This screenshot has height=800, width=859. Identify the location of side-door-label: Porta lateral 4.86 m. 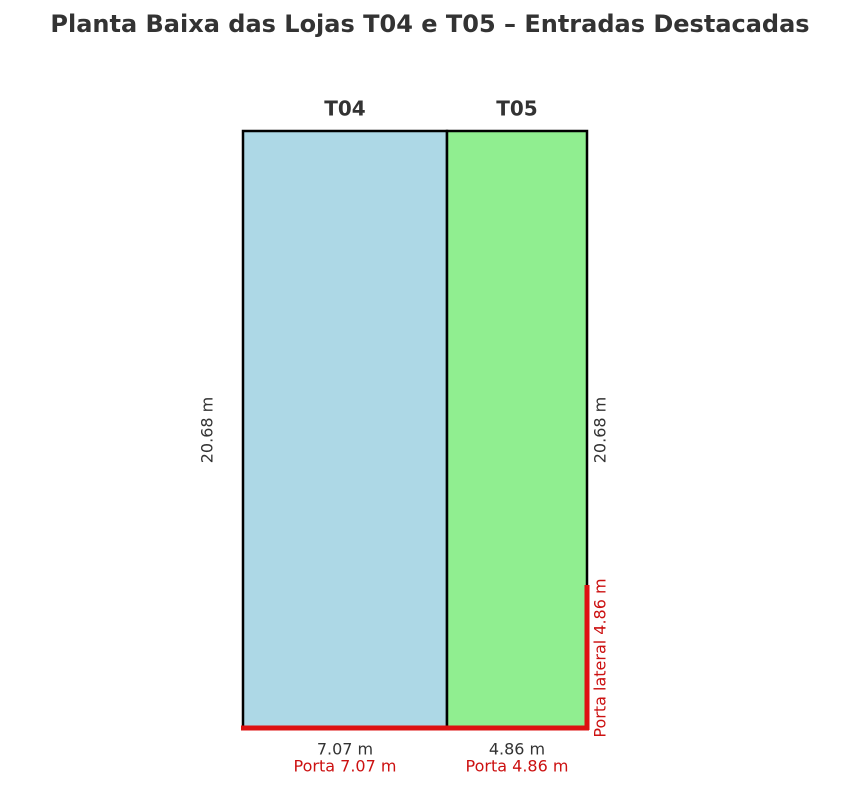
(600, 657).